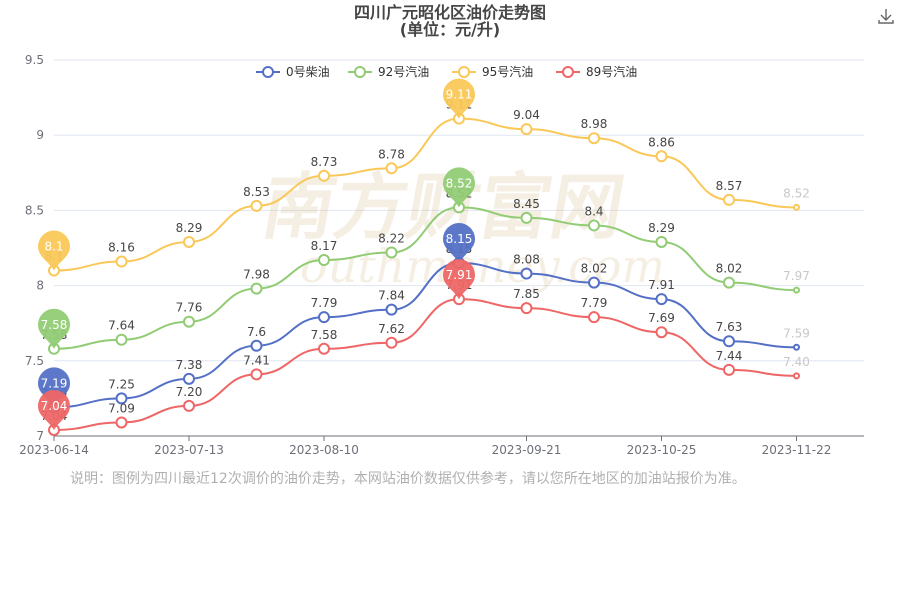 The height and width of the screenshot is (600, 900). I want to click on data-label: 7.84, so click(391, 296).